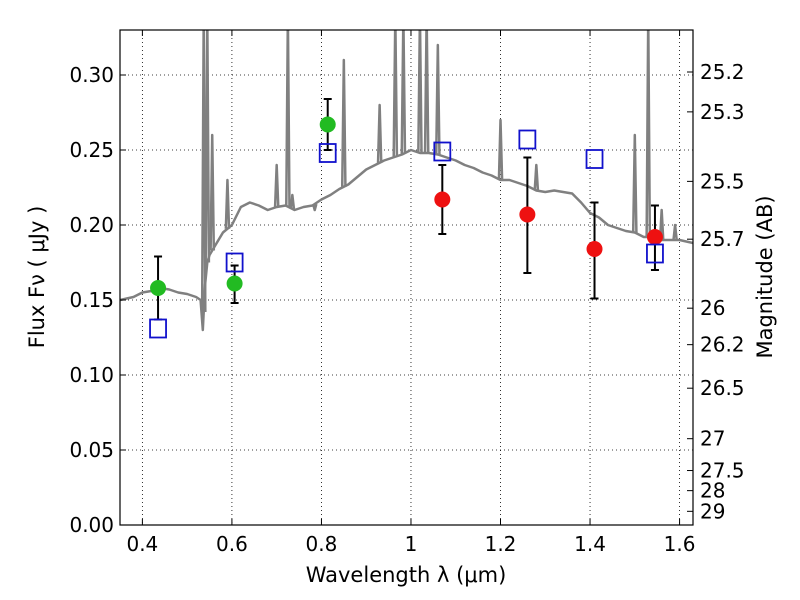 This screenshot has height=600, width=800. I want to click on right-tick-label: 26.5, so click(722, 388).